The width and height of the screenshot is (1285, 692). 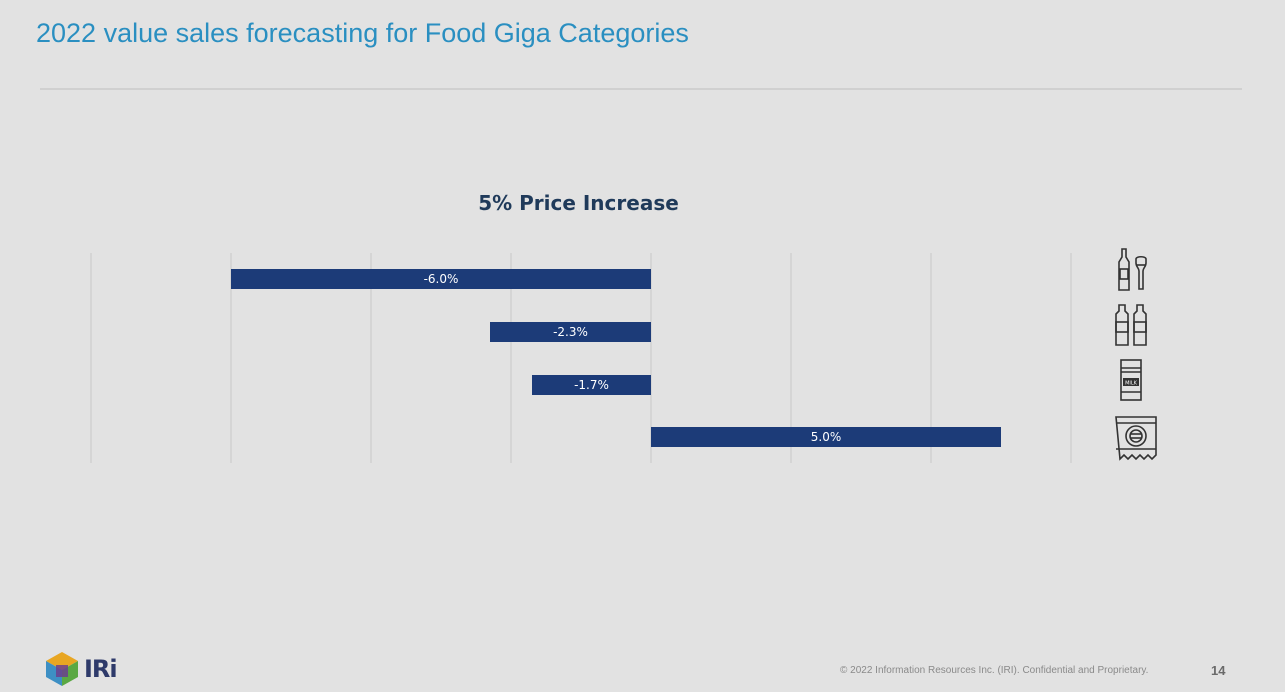 I want to click on bar-label-3: 5.0%, so click(x=826, y=437).